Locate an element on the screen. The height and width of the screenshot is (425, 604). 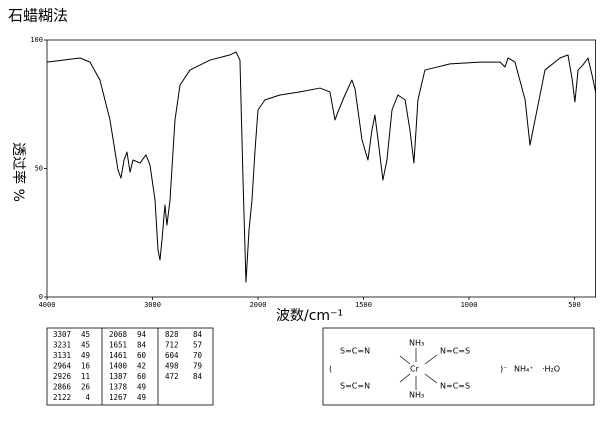
peak-transmittance: 16 is located at coordinates (86, 366).